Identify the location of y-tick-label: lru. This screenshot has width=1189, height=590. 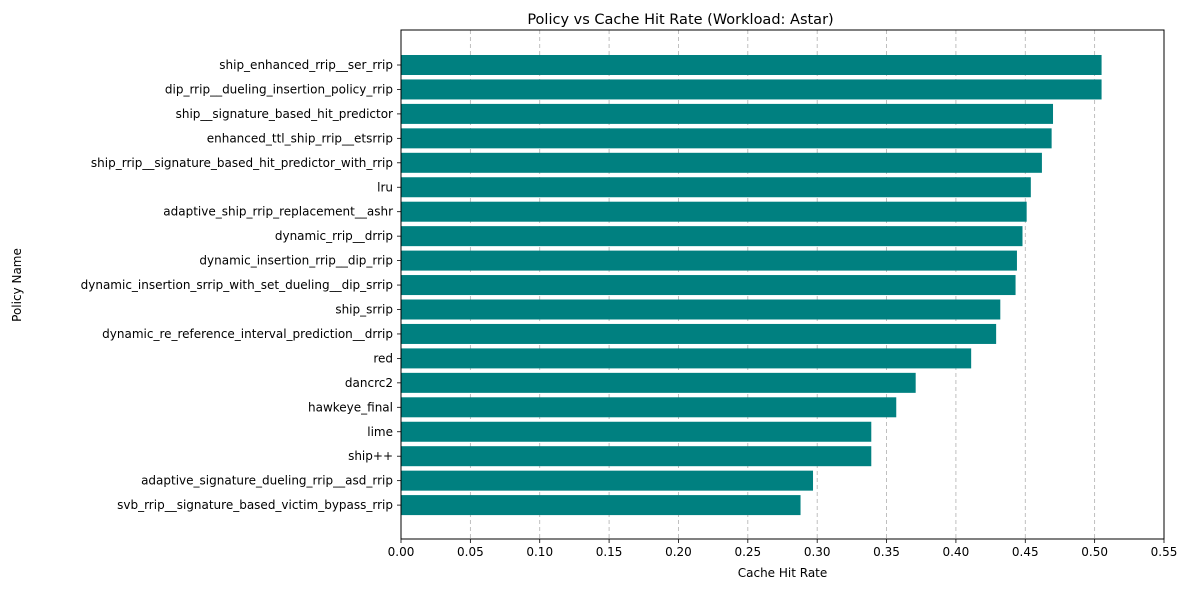
(385, 187).